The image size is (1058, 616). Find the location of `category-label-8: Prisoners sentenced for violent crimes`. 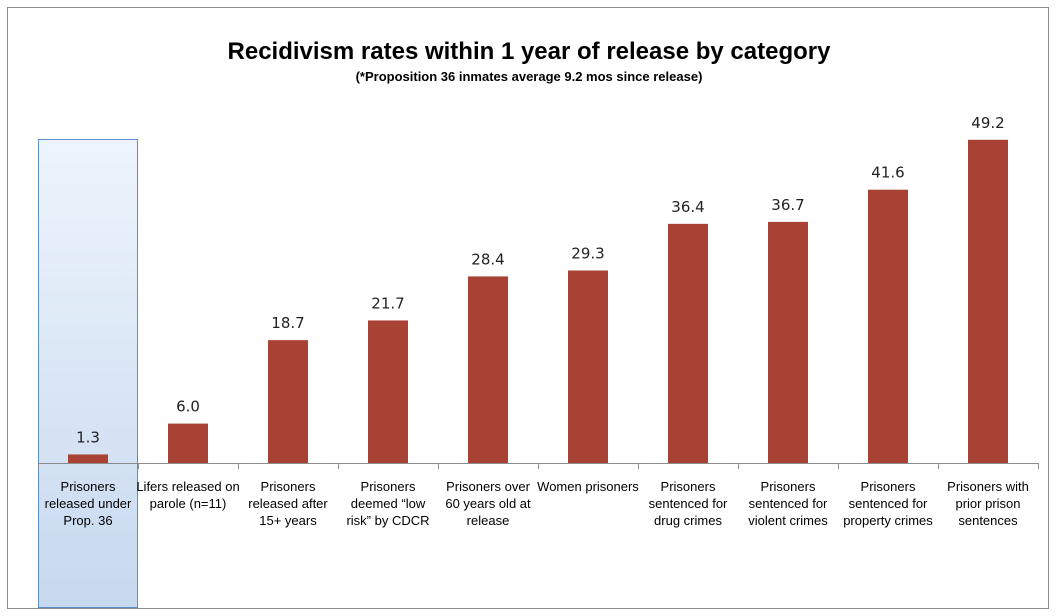

category-label-8: Prisoners sentenced for violent crimes is located at coordinates (788, 503).